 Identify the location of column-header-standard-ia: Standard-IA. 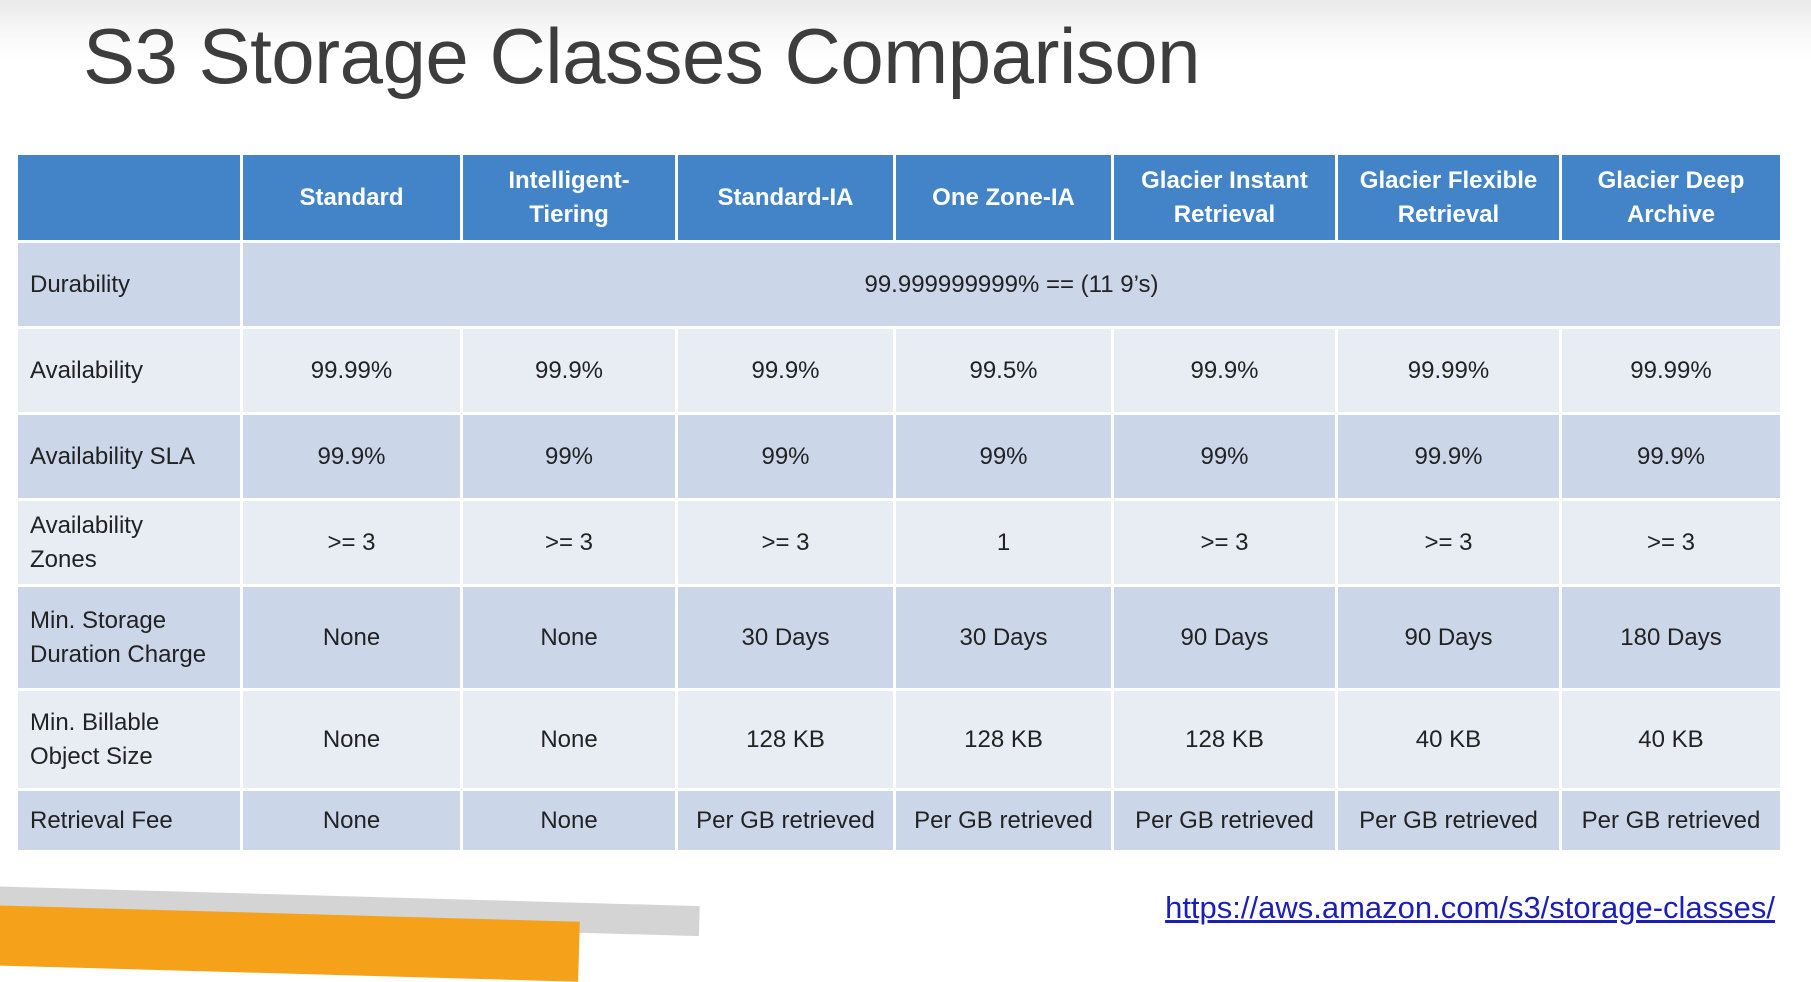
(785, 197).